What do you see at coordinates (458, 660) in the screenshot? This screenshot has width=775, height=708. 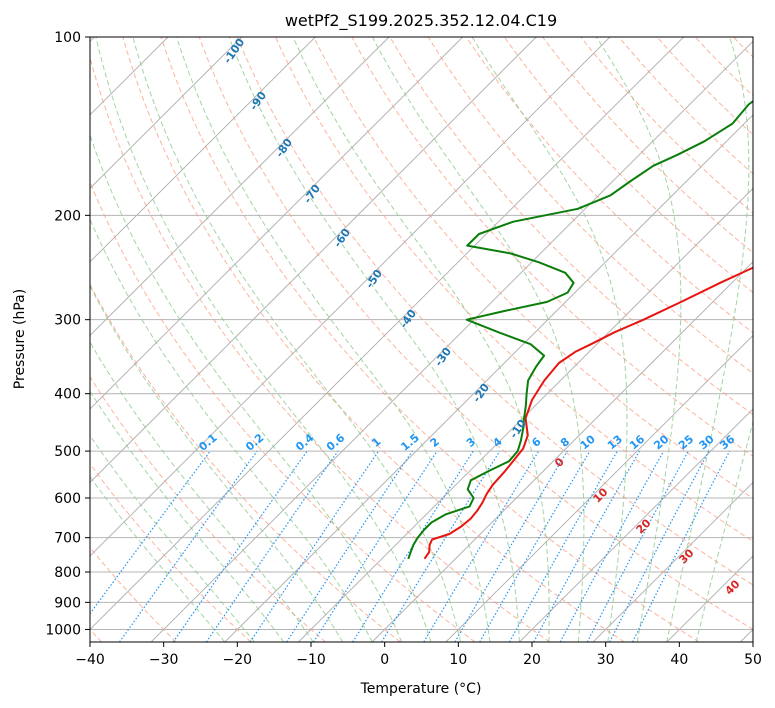 I see `x-tick-label: 10` at bounding box center [458, 660].